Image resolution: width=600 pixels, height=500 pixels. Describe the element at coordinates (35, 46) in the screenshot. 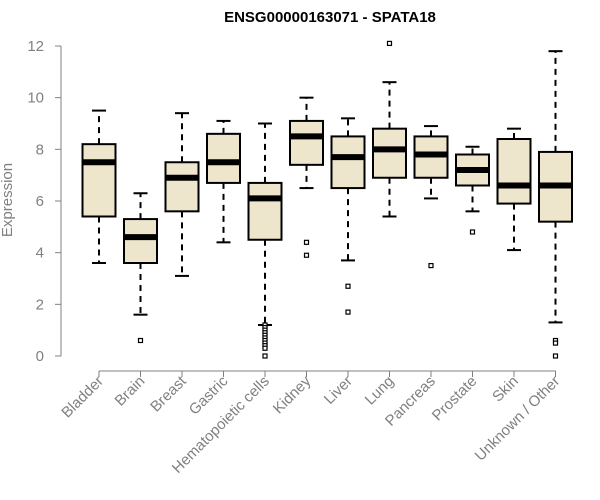

I see `y-tick-label: 12` at that location.